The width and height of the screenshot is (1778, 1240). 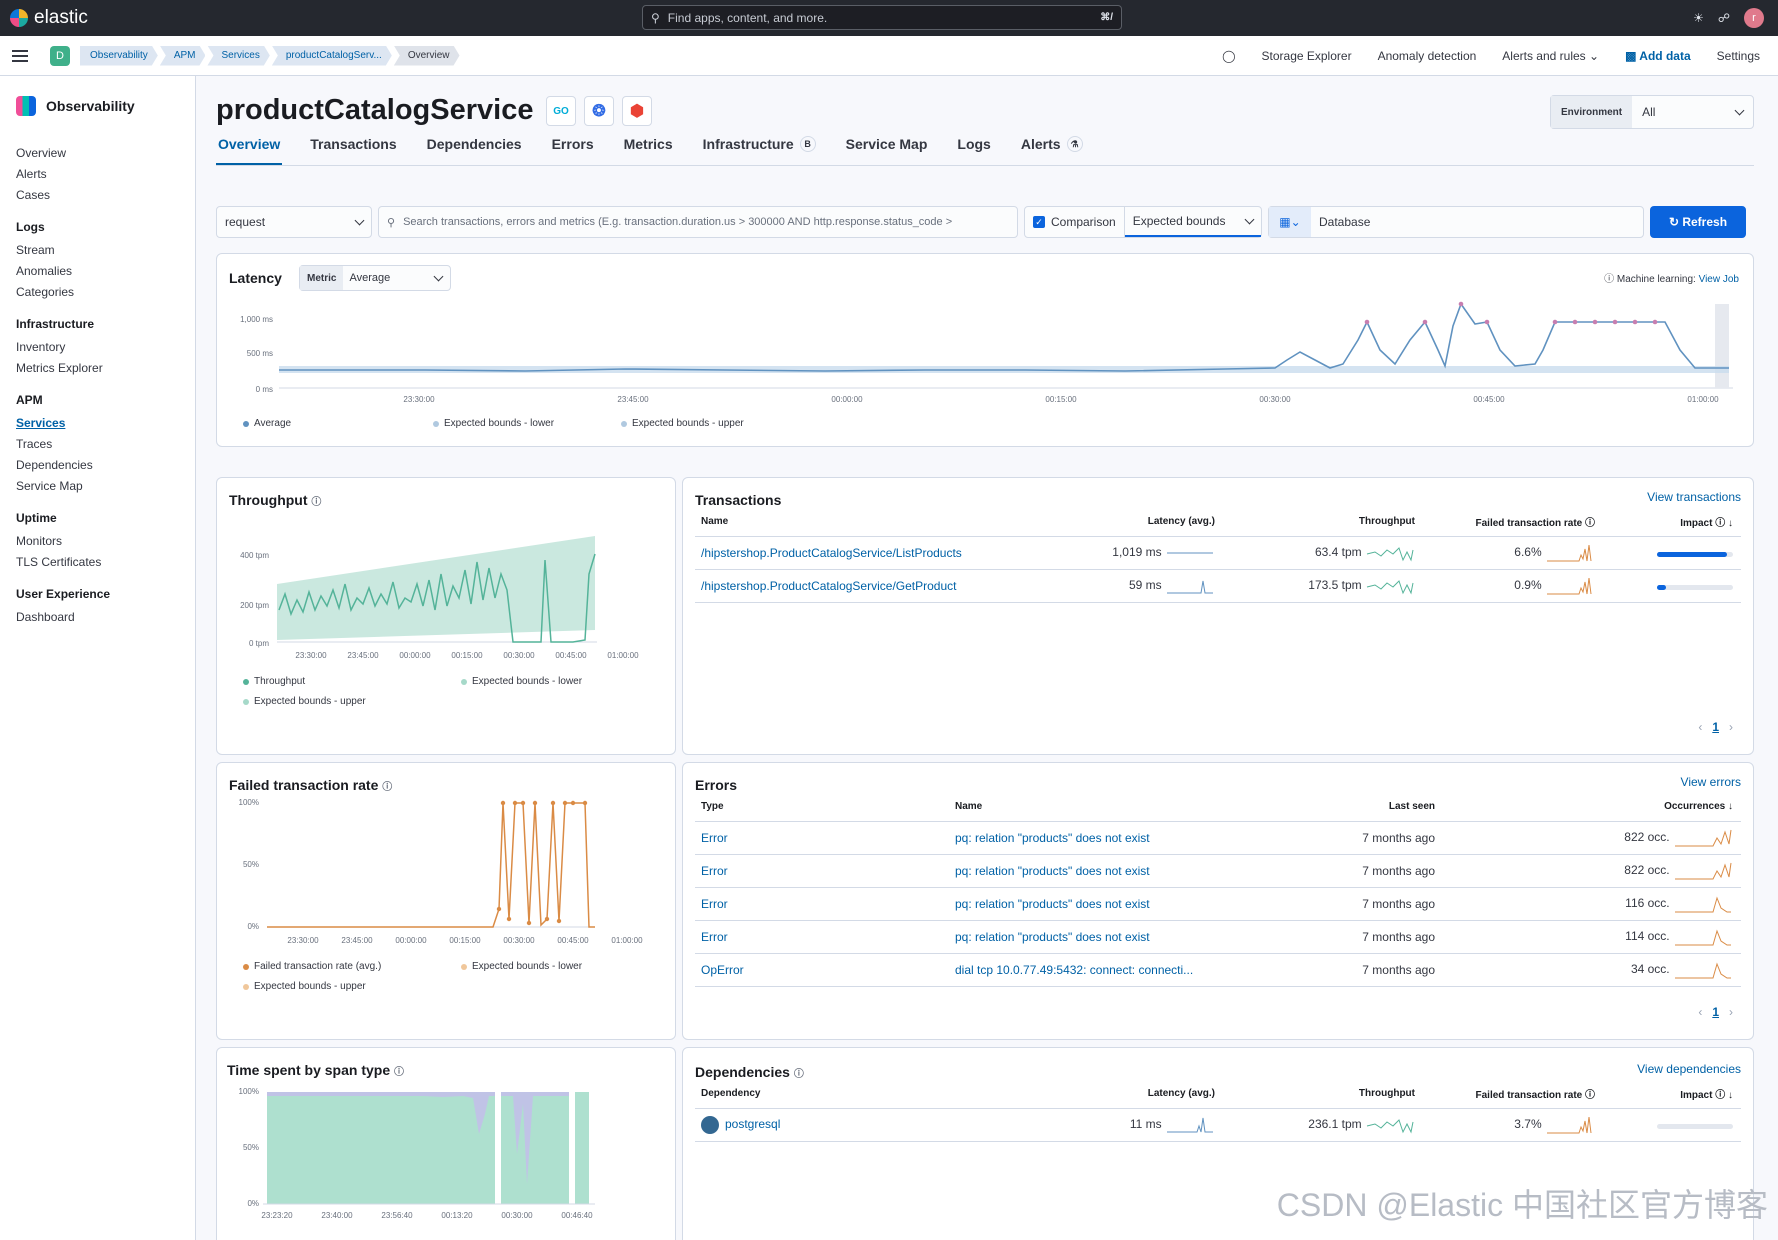 What do you see at coordinates (41, 347) in the screenshot?
I see `sidebar-item-inventory: Inventory` at bounding box center [41, 347].